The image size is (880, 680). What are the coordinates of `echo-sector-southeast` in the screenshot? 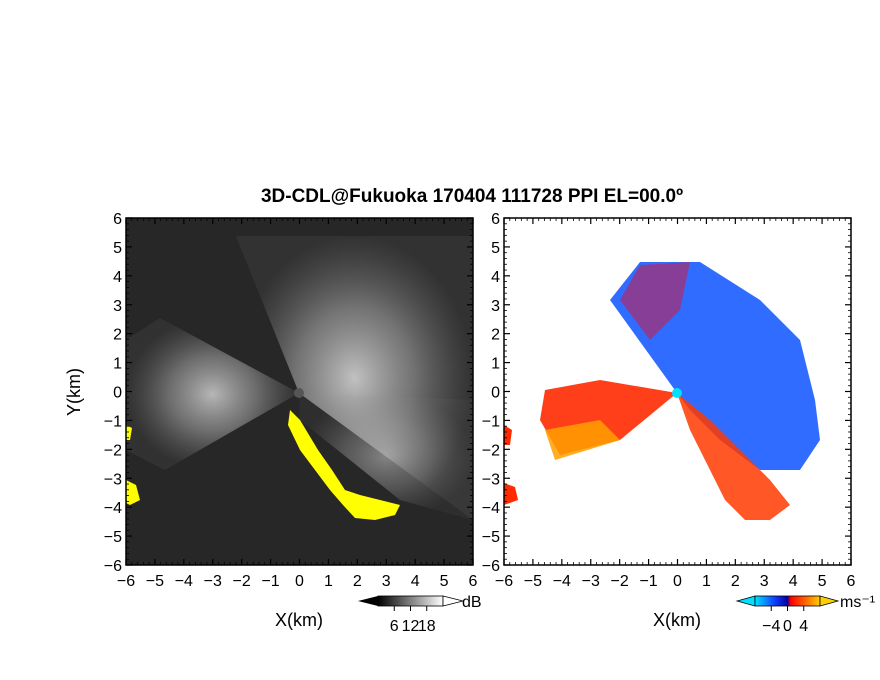 It's located at (386, 456).